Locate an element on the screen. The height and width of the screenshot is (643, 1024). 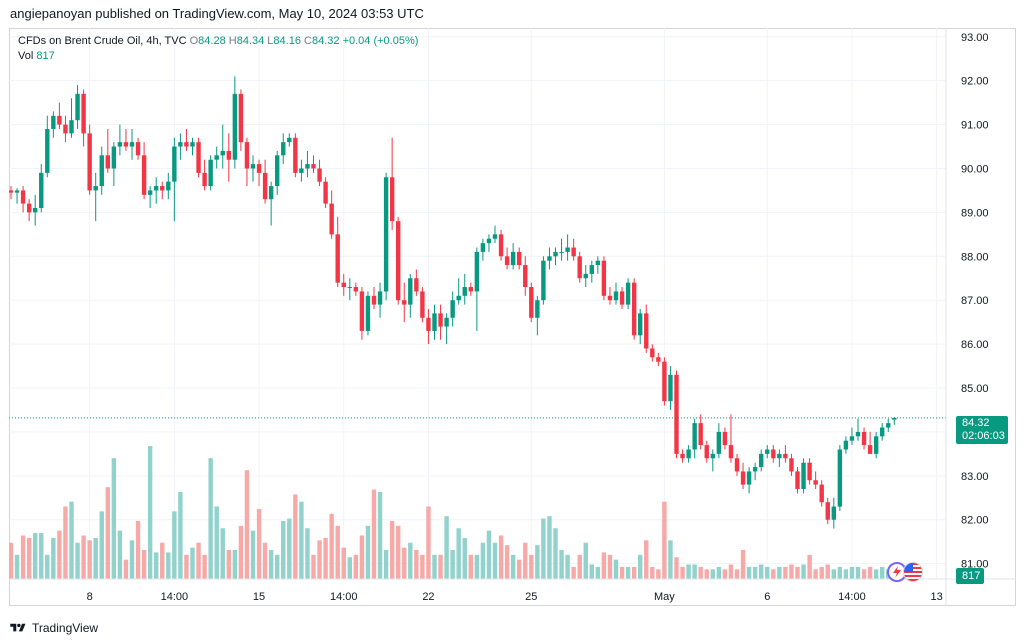
close-value: 84.32 is located at coordinates (325, 41).